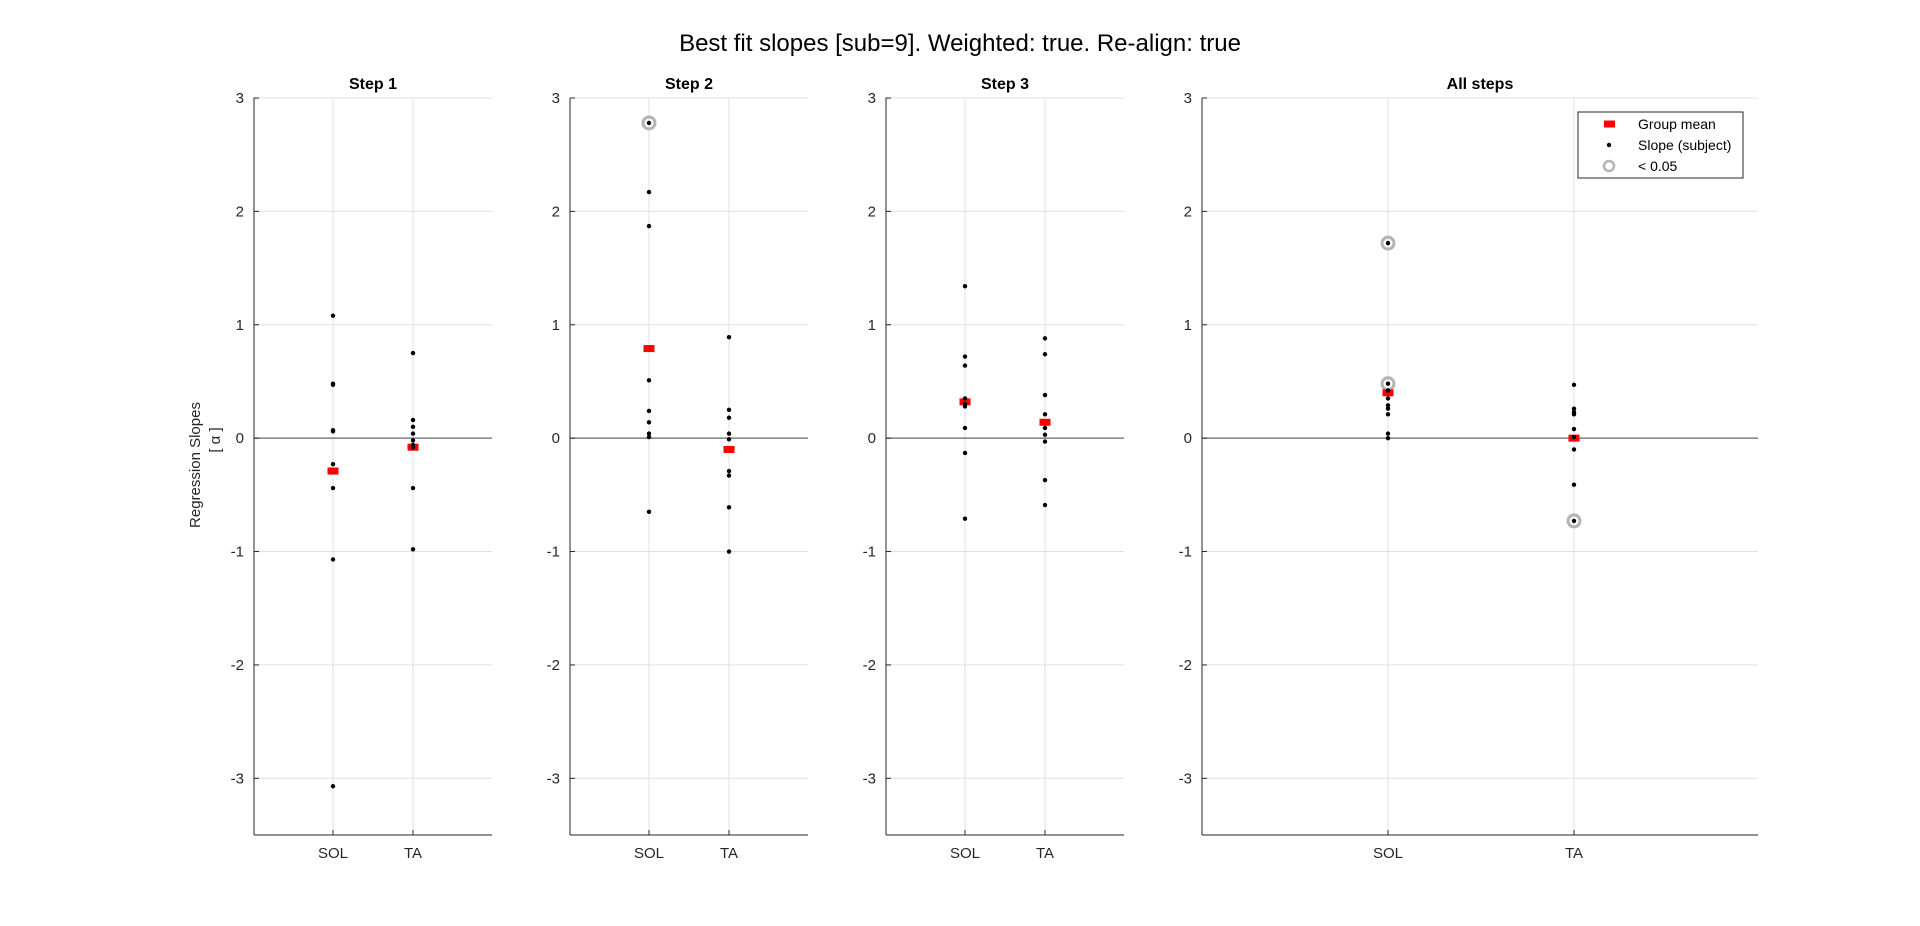 This screenshot has height=926, width=1920. What do you see at coordinates (677, 469) in the screenshot?
I see `panel-2: -3 -2 -1 0 1 2 3 SOL TA Step 2` at bounding box center [677, 469].